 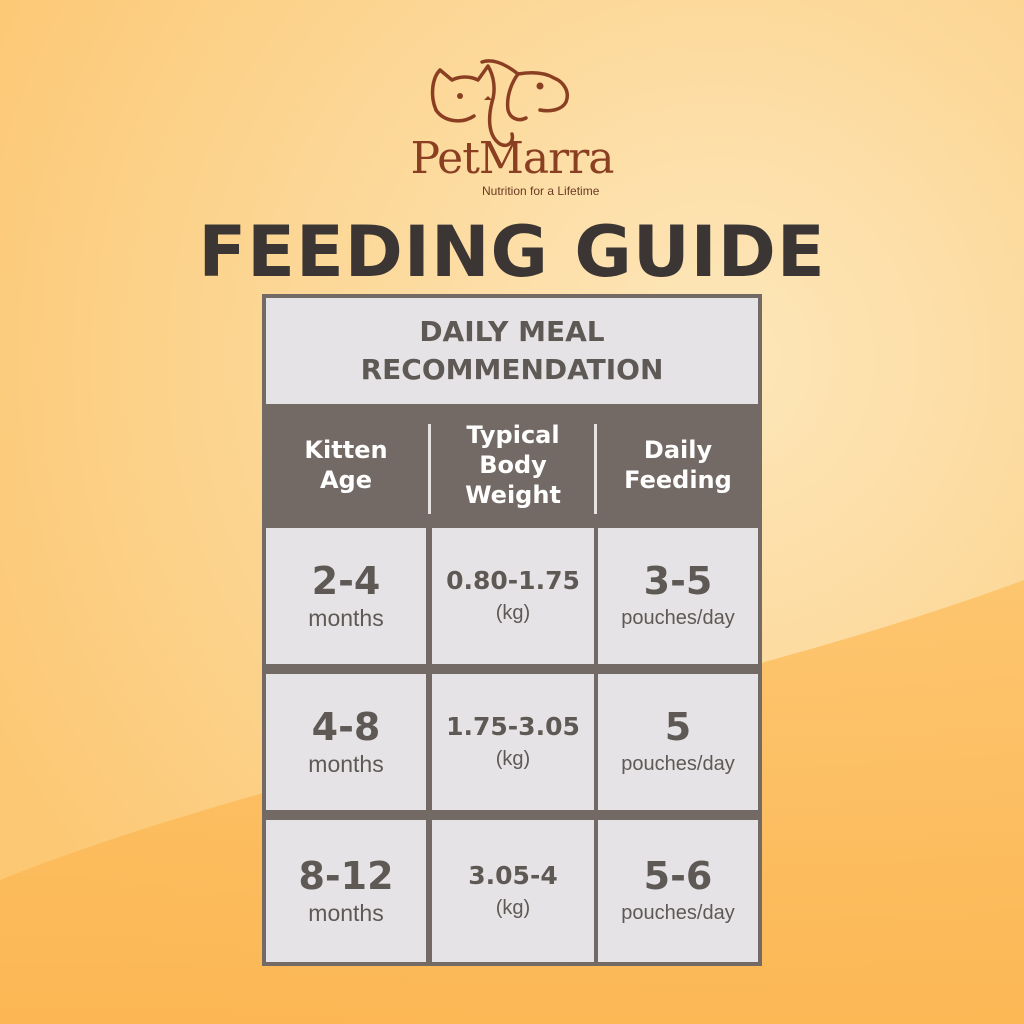 I want to click on cell-age-row-2: 4-8 months, so click(x=346, y=742).